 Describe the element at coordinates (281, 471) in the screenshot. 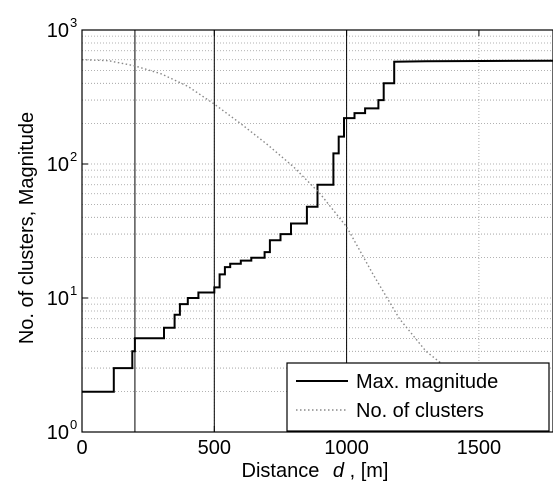

I see `x-axis-label-text: Distance` at that location.